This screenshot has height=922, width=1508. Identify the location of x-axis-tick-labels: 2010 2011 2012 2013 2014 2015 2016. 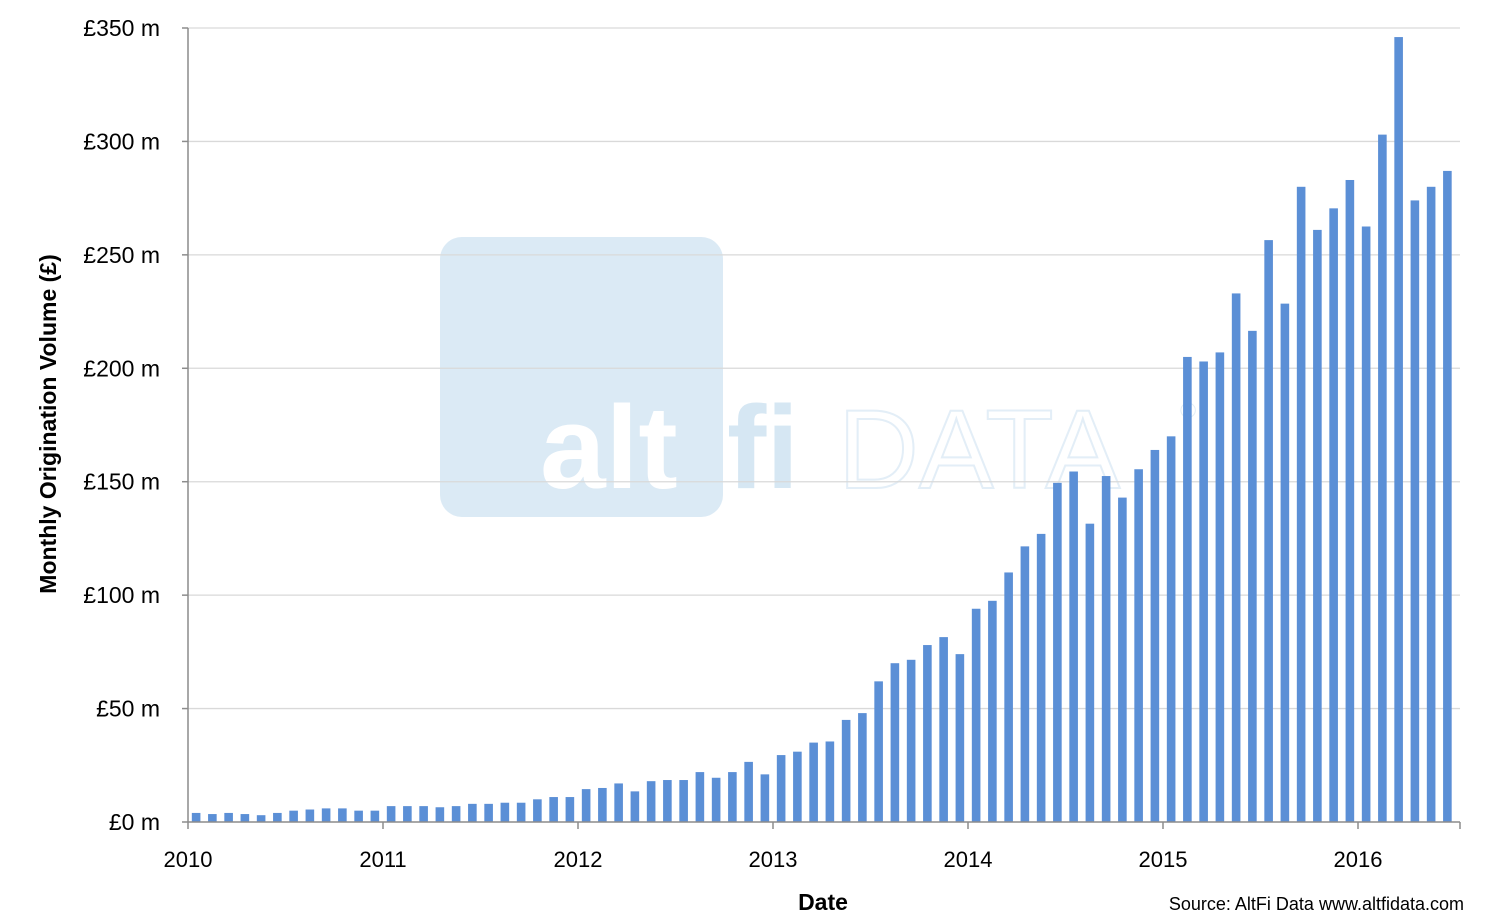
(773, 859).